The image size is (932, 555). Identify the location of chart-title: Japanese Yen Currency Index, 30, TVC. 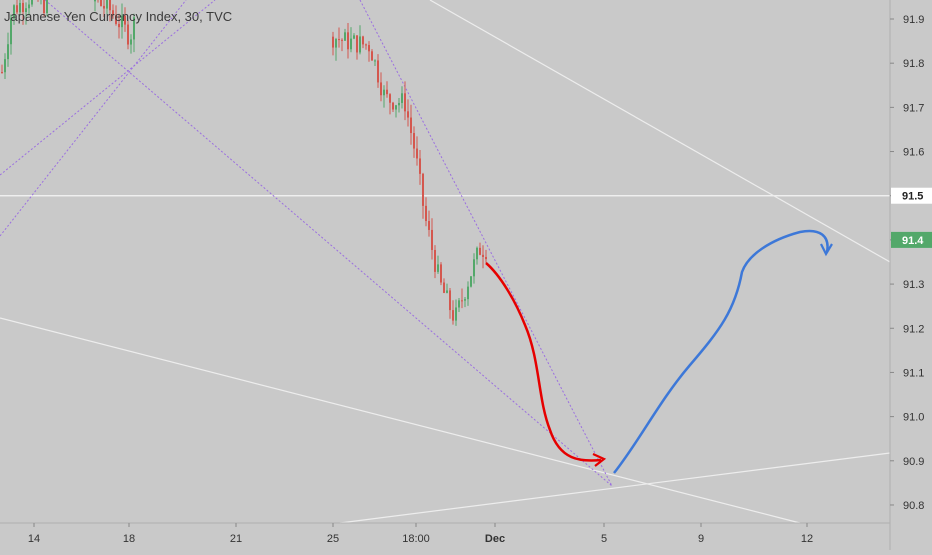
(118, 16).